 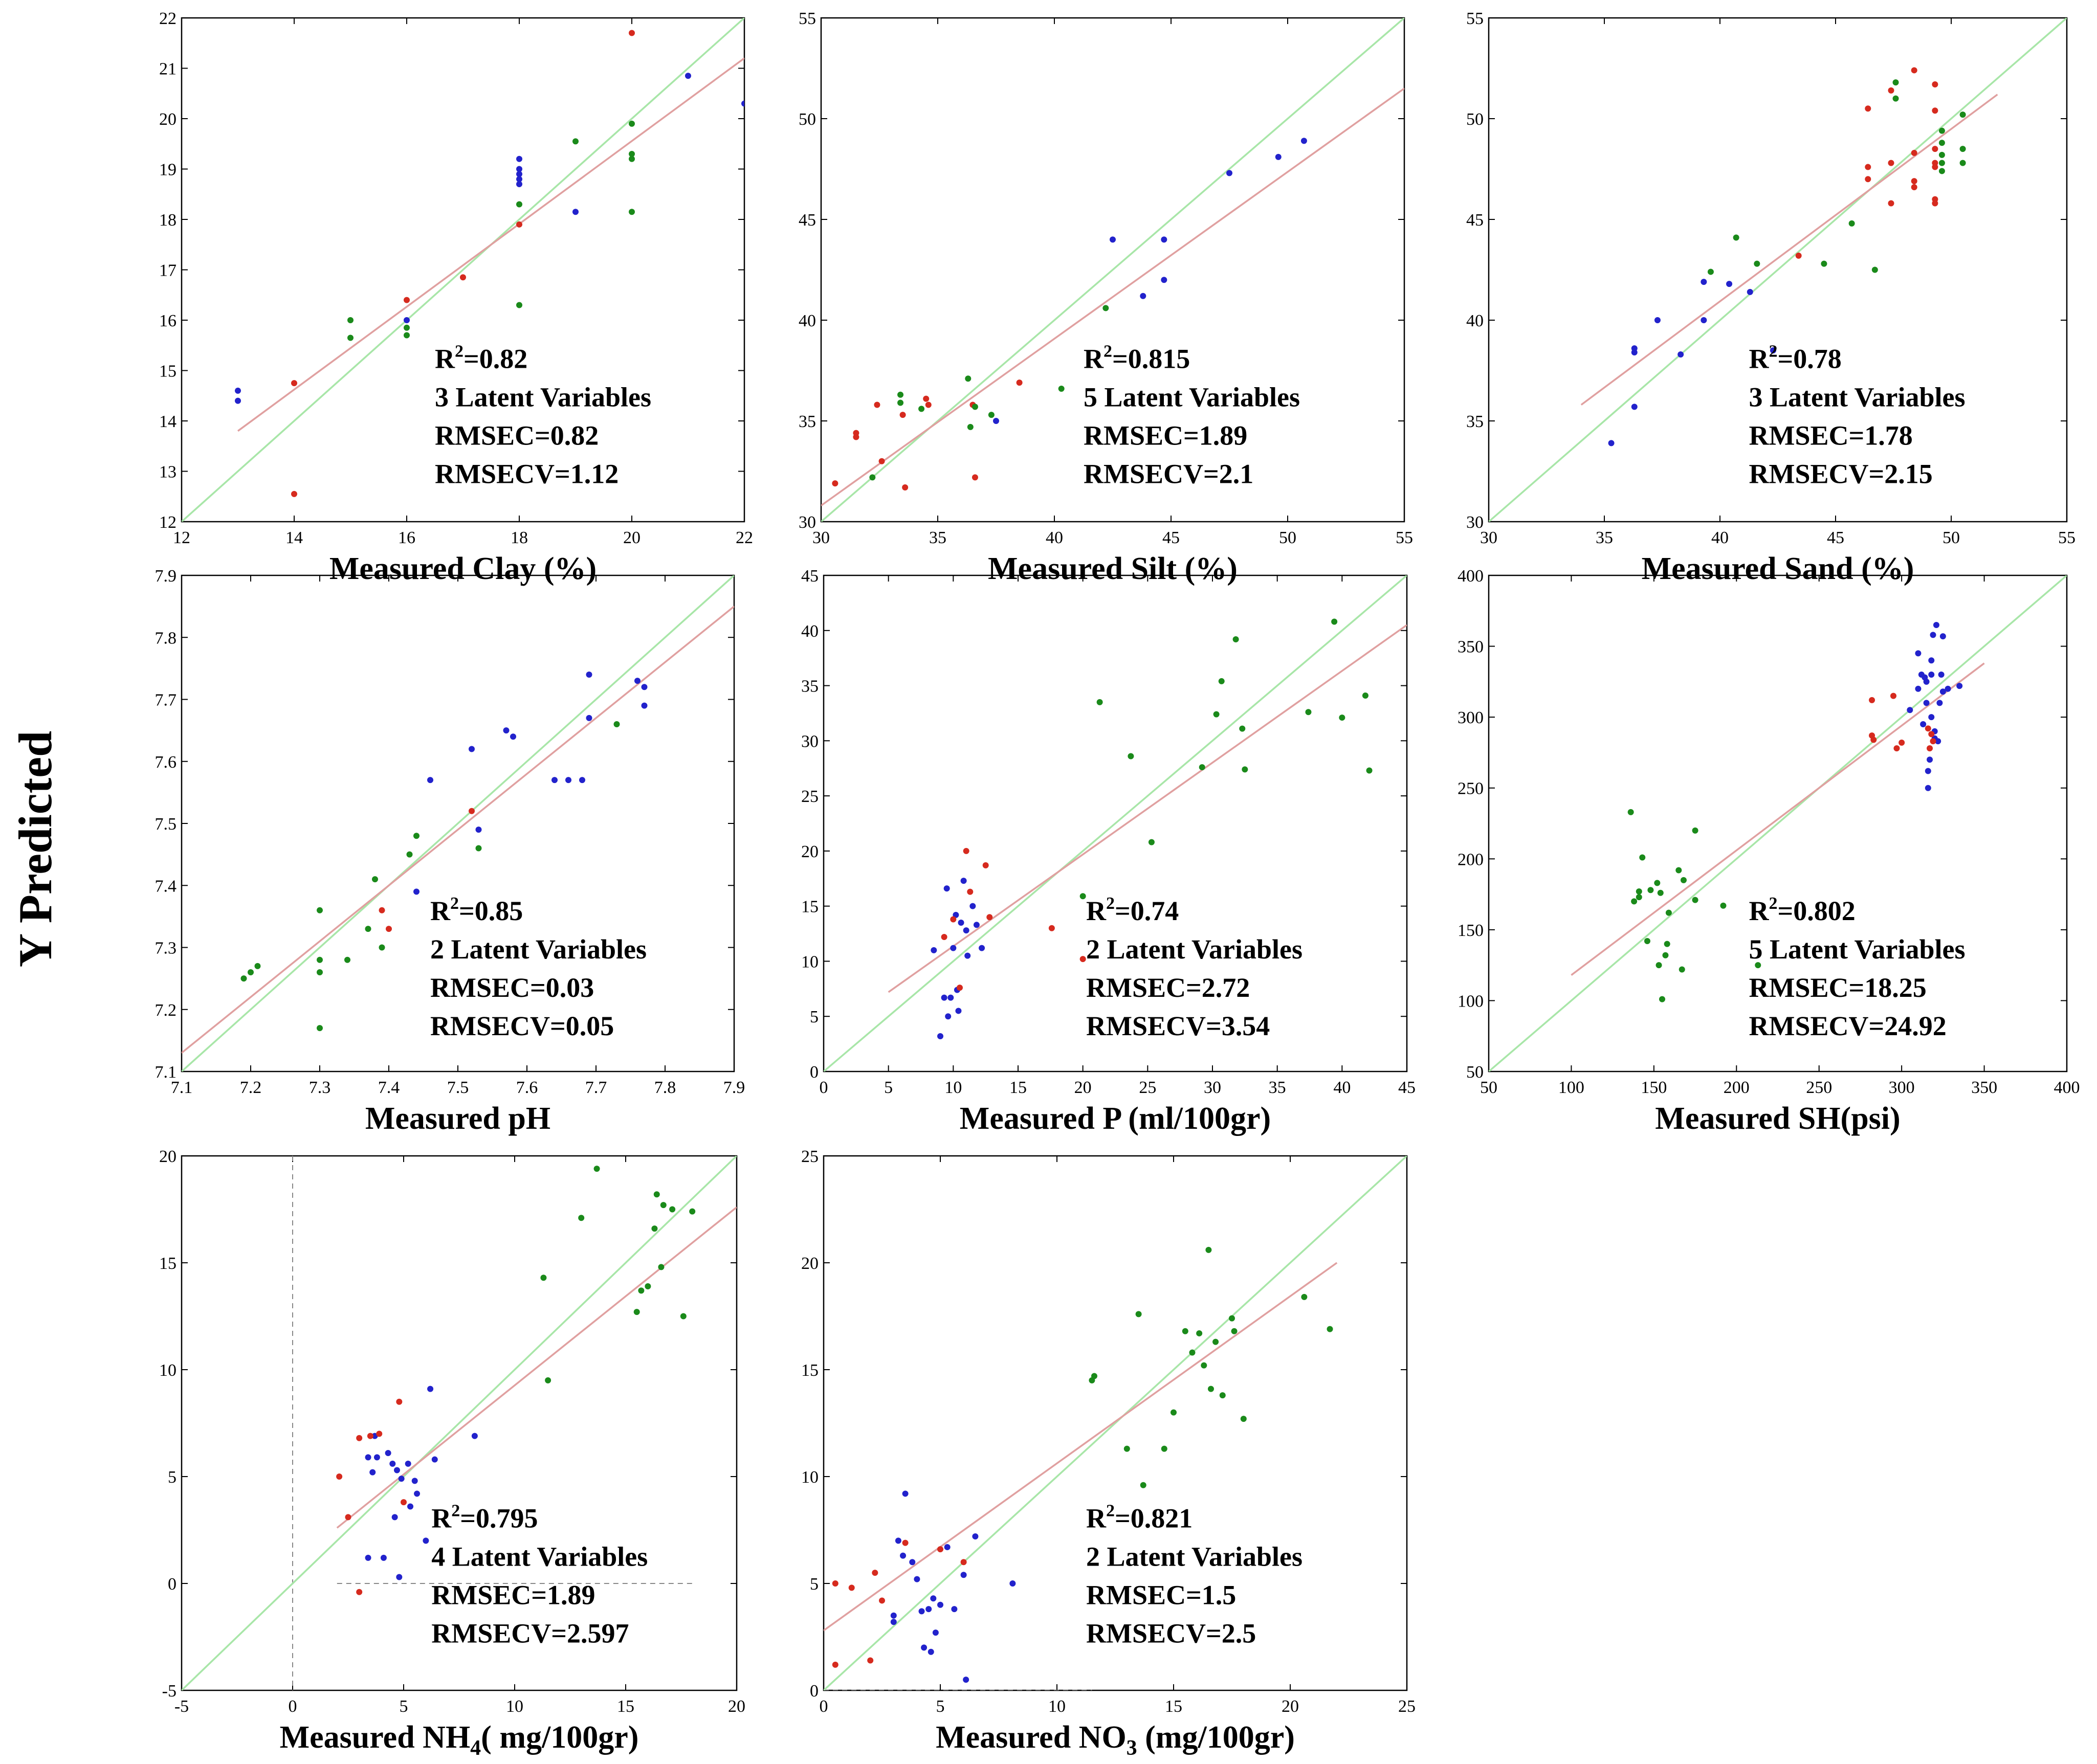 What do you see at coordinates (810, 687) in the screenshot?
I see `y-tick-label: 35` at bounding box center [810, 687].